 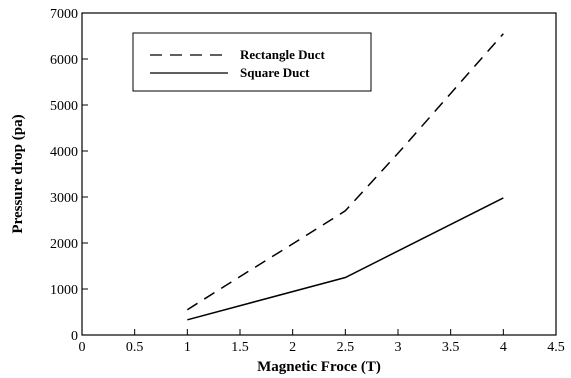 I want to click on x-tick-label: 2.5, so click(x=346, y=347).